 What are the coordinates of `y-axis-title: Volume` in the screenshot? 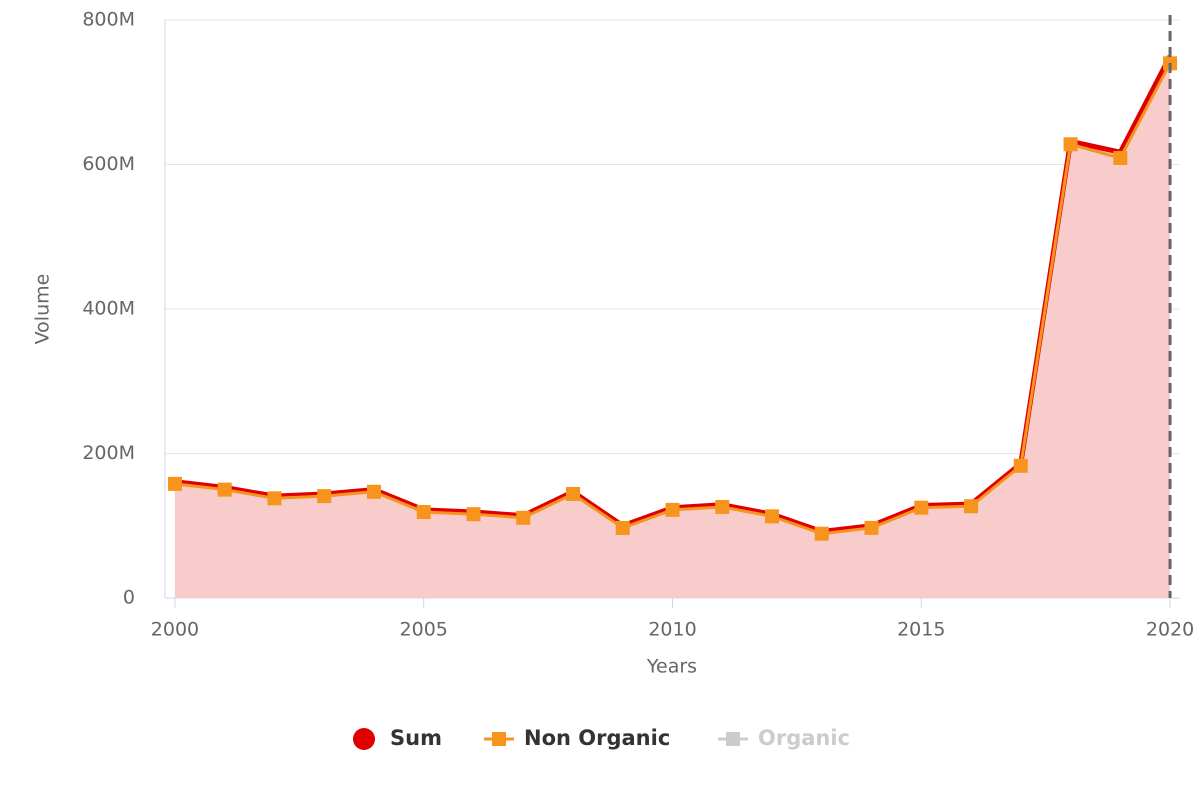 It's located at (43, 309).